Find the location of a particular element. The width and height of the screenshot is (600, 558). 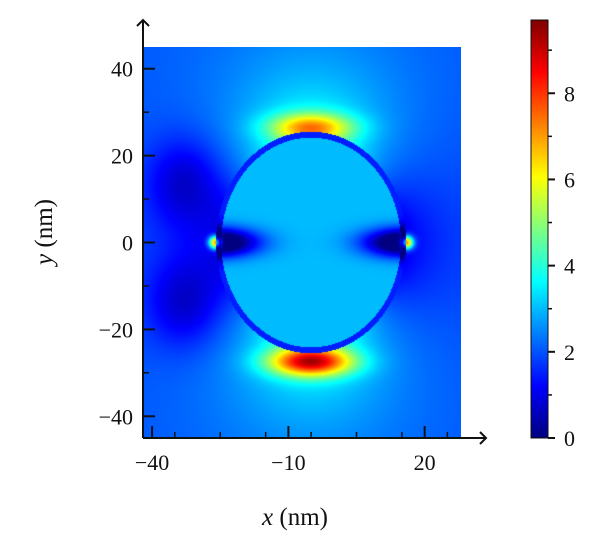

y-axis-ticks: −40 −20 0 20 40 is located at coordinates (127, 243).